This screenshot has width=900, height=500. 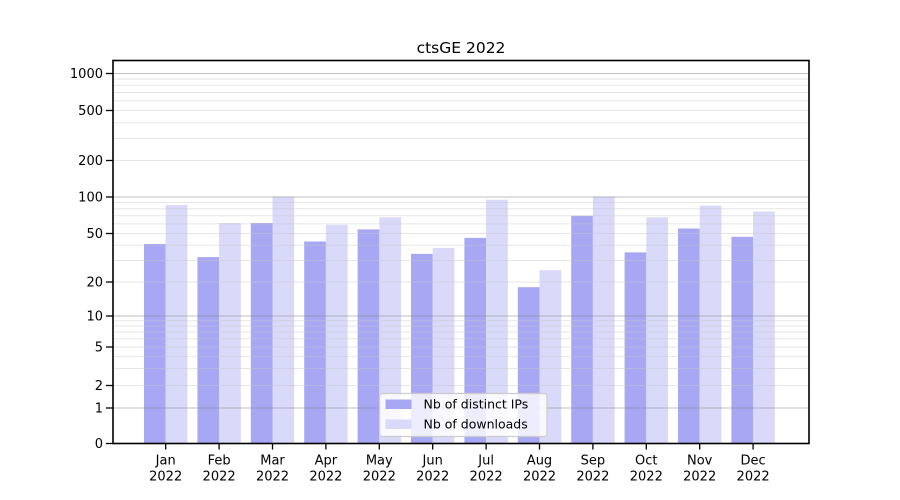 I want to click on bar-nb-of-distinct-ips-apr, so click(x=315, y=342).